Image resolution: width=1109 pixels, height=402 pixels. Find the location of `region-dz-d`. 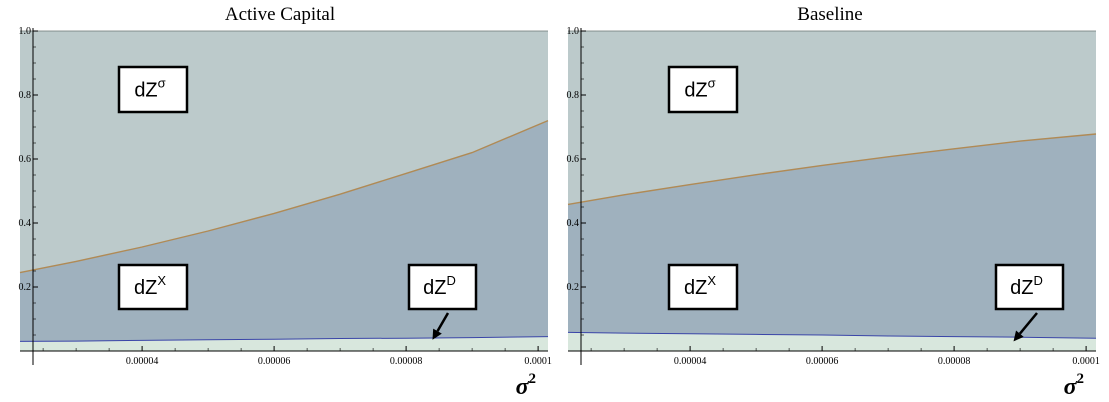

region-dz-d is located at coordinates (284, 343).